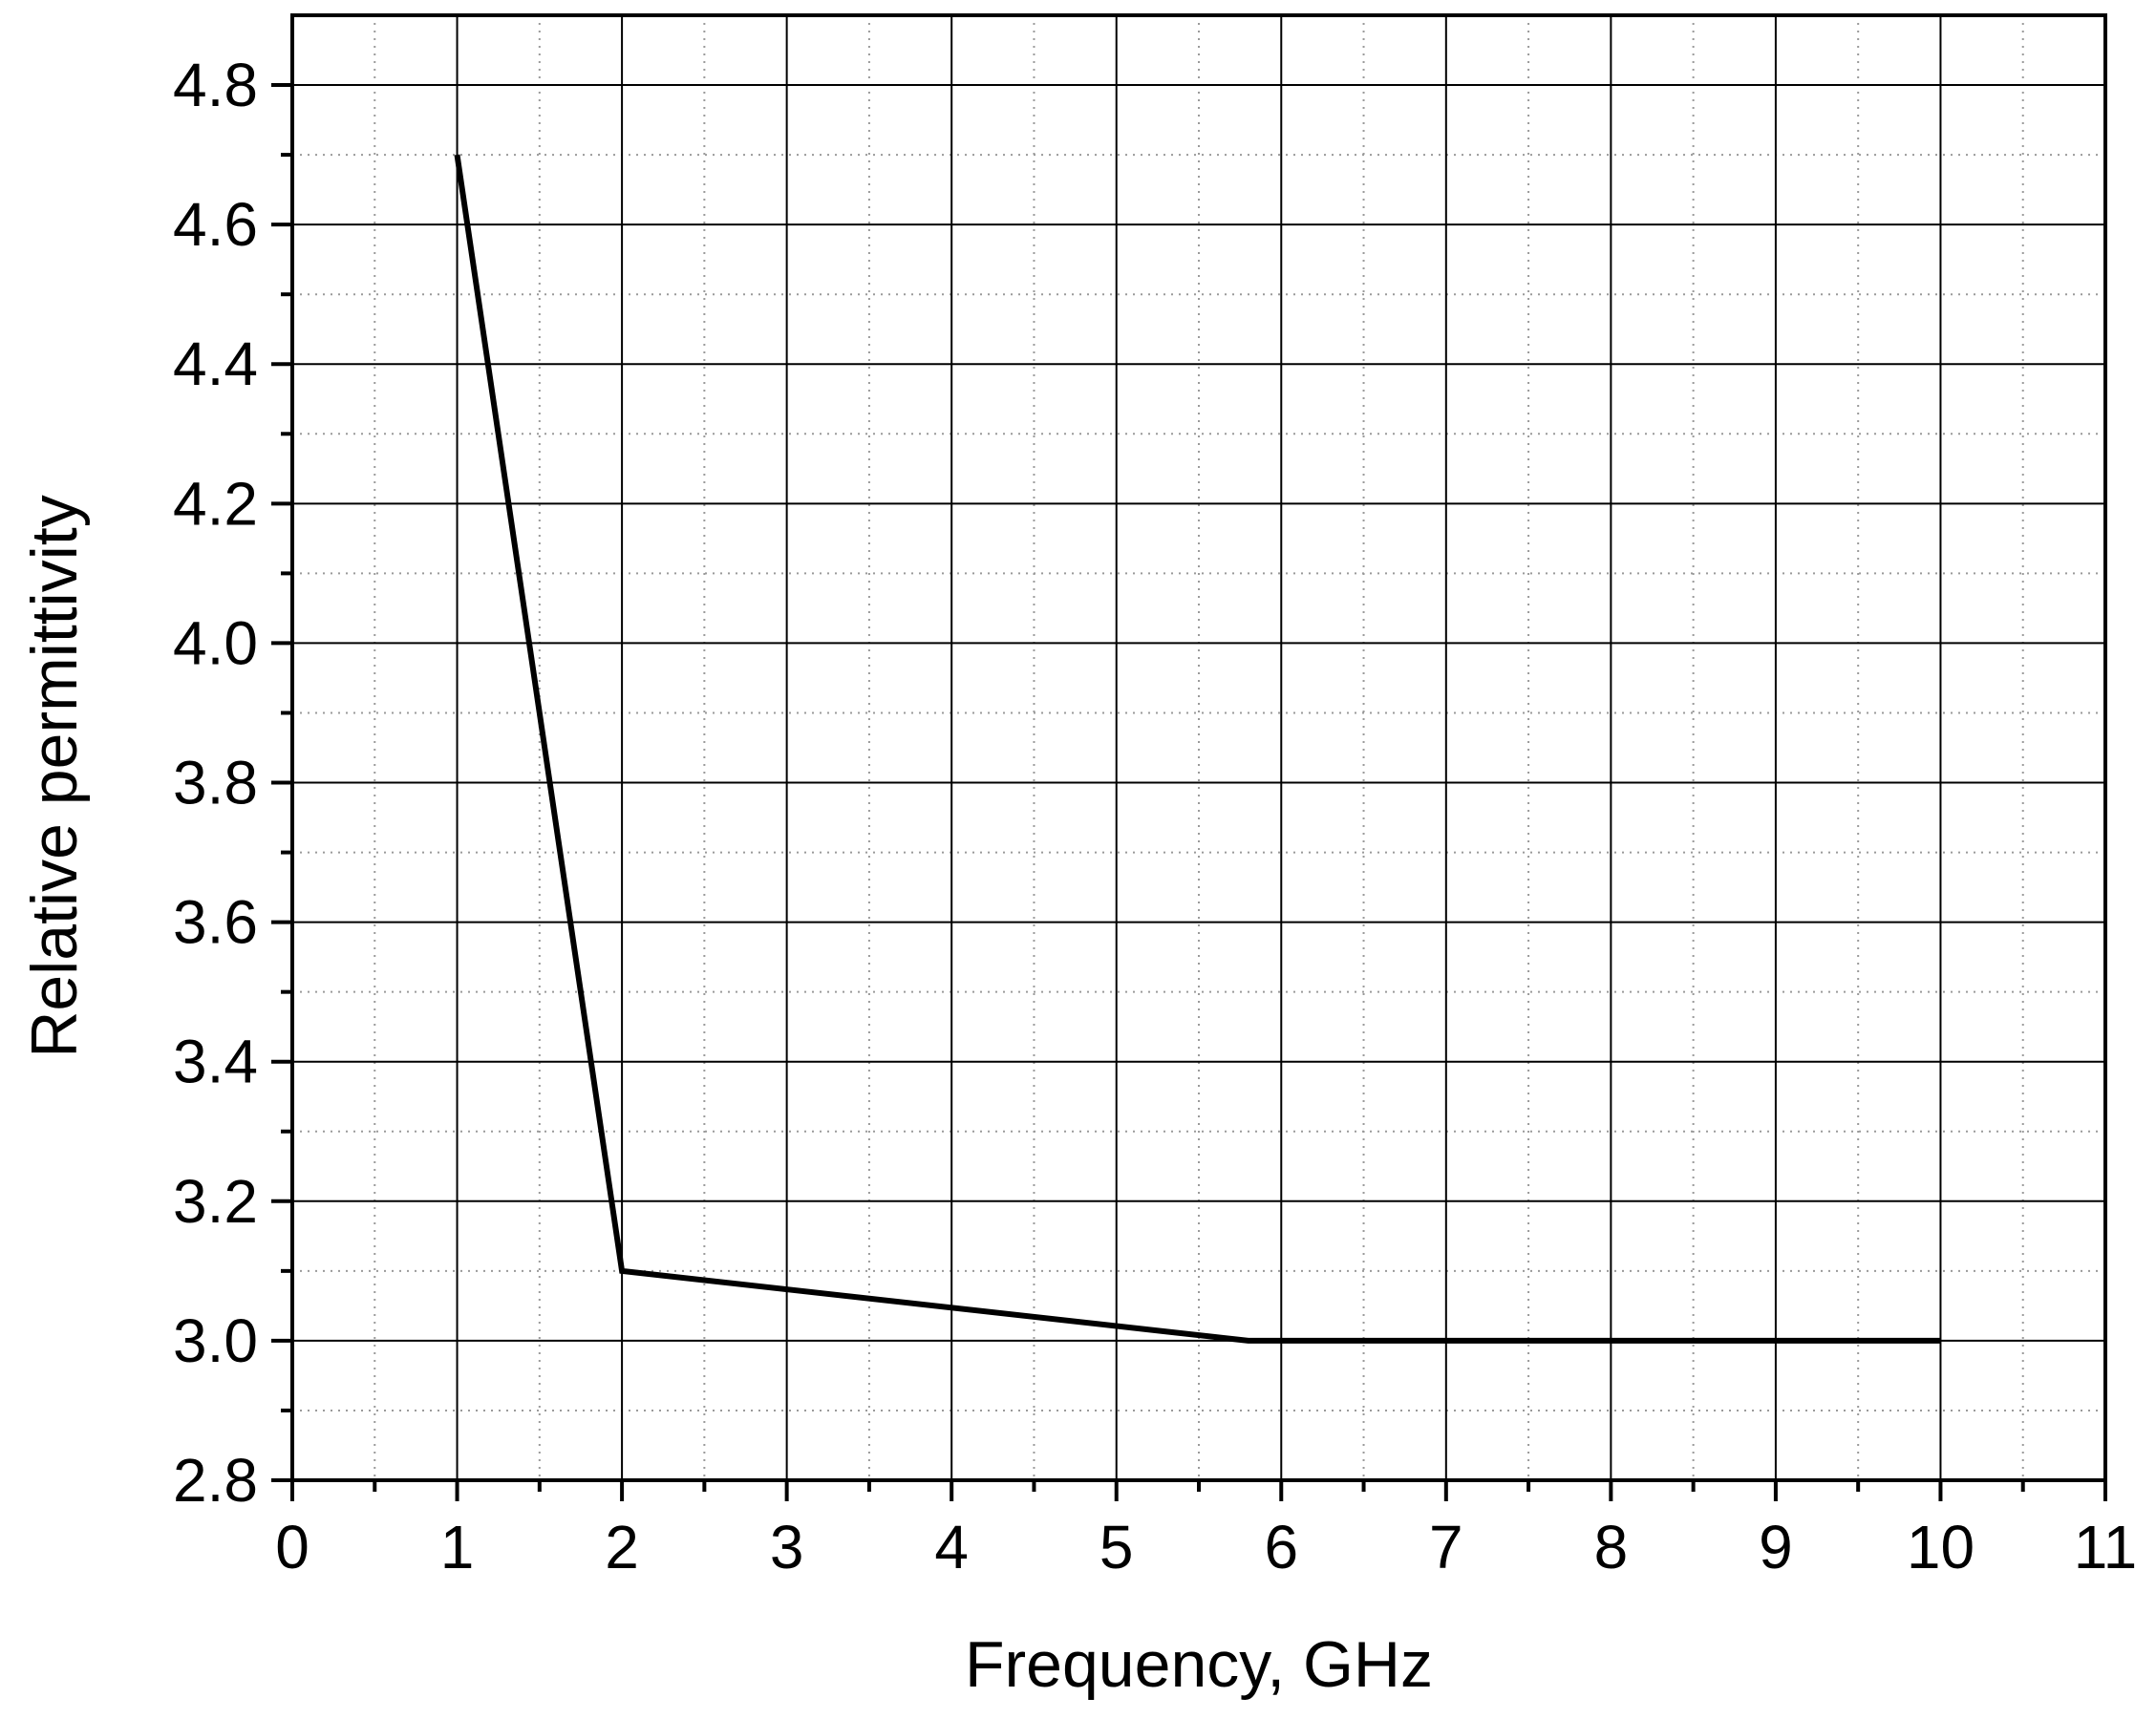  What do you see at coordinates (215, 224) in the screenshot?
I see `y-tick-label: 4.6` at bounding box center [215, 224].